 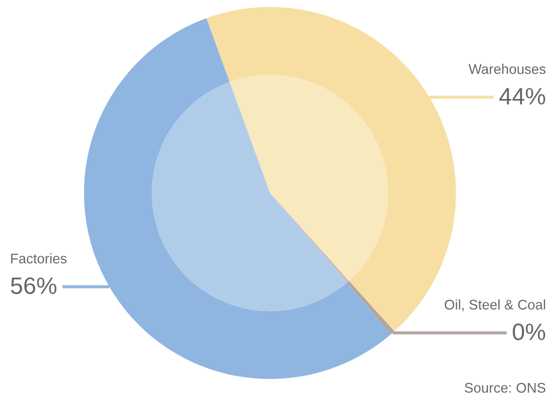 I want to click on data-label: 44%, so click(x=522, y=96).